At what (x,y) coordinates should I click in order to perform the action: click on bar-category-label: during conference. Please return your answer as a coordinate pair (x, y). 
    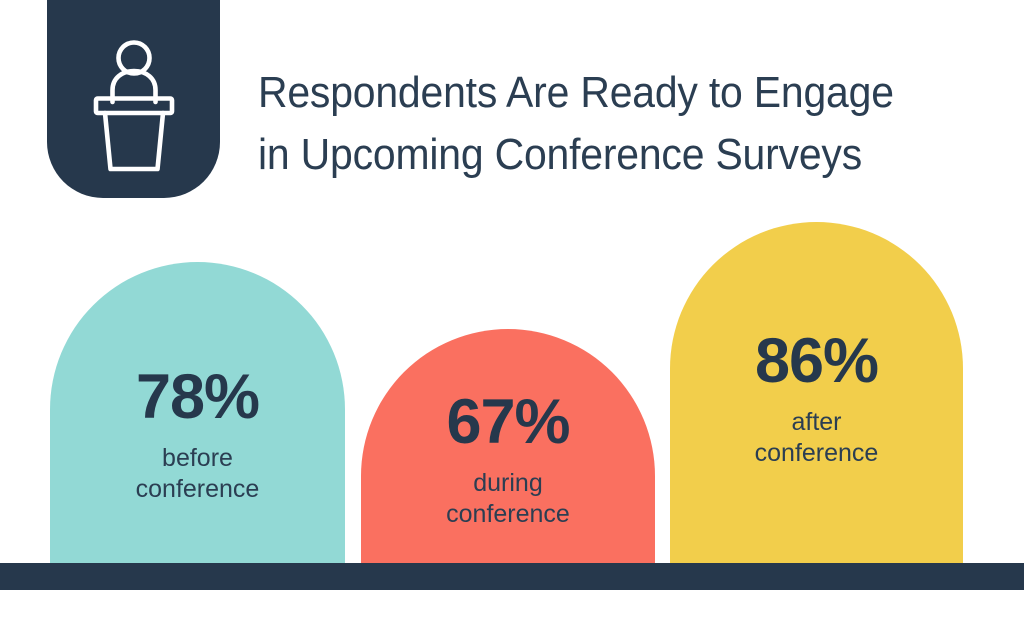
    Looking at the image, I should click on (508, 499).